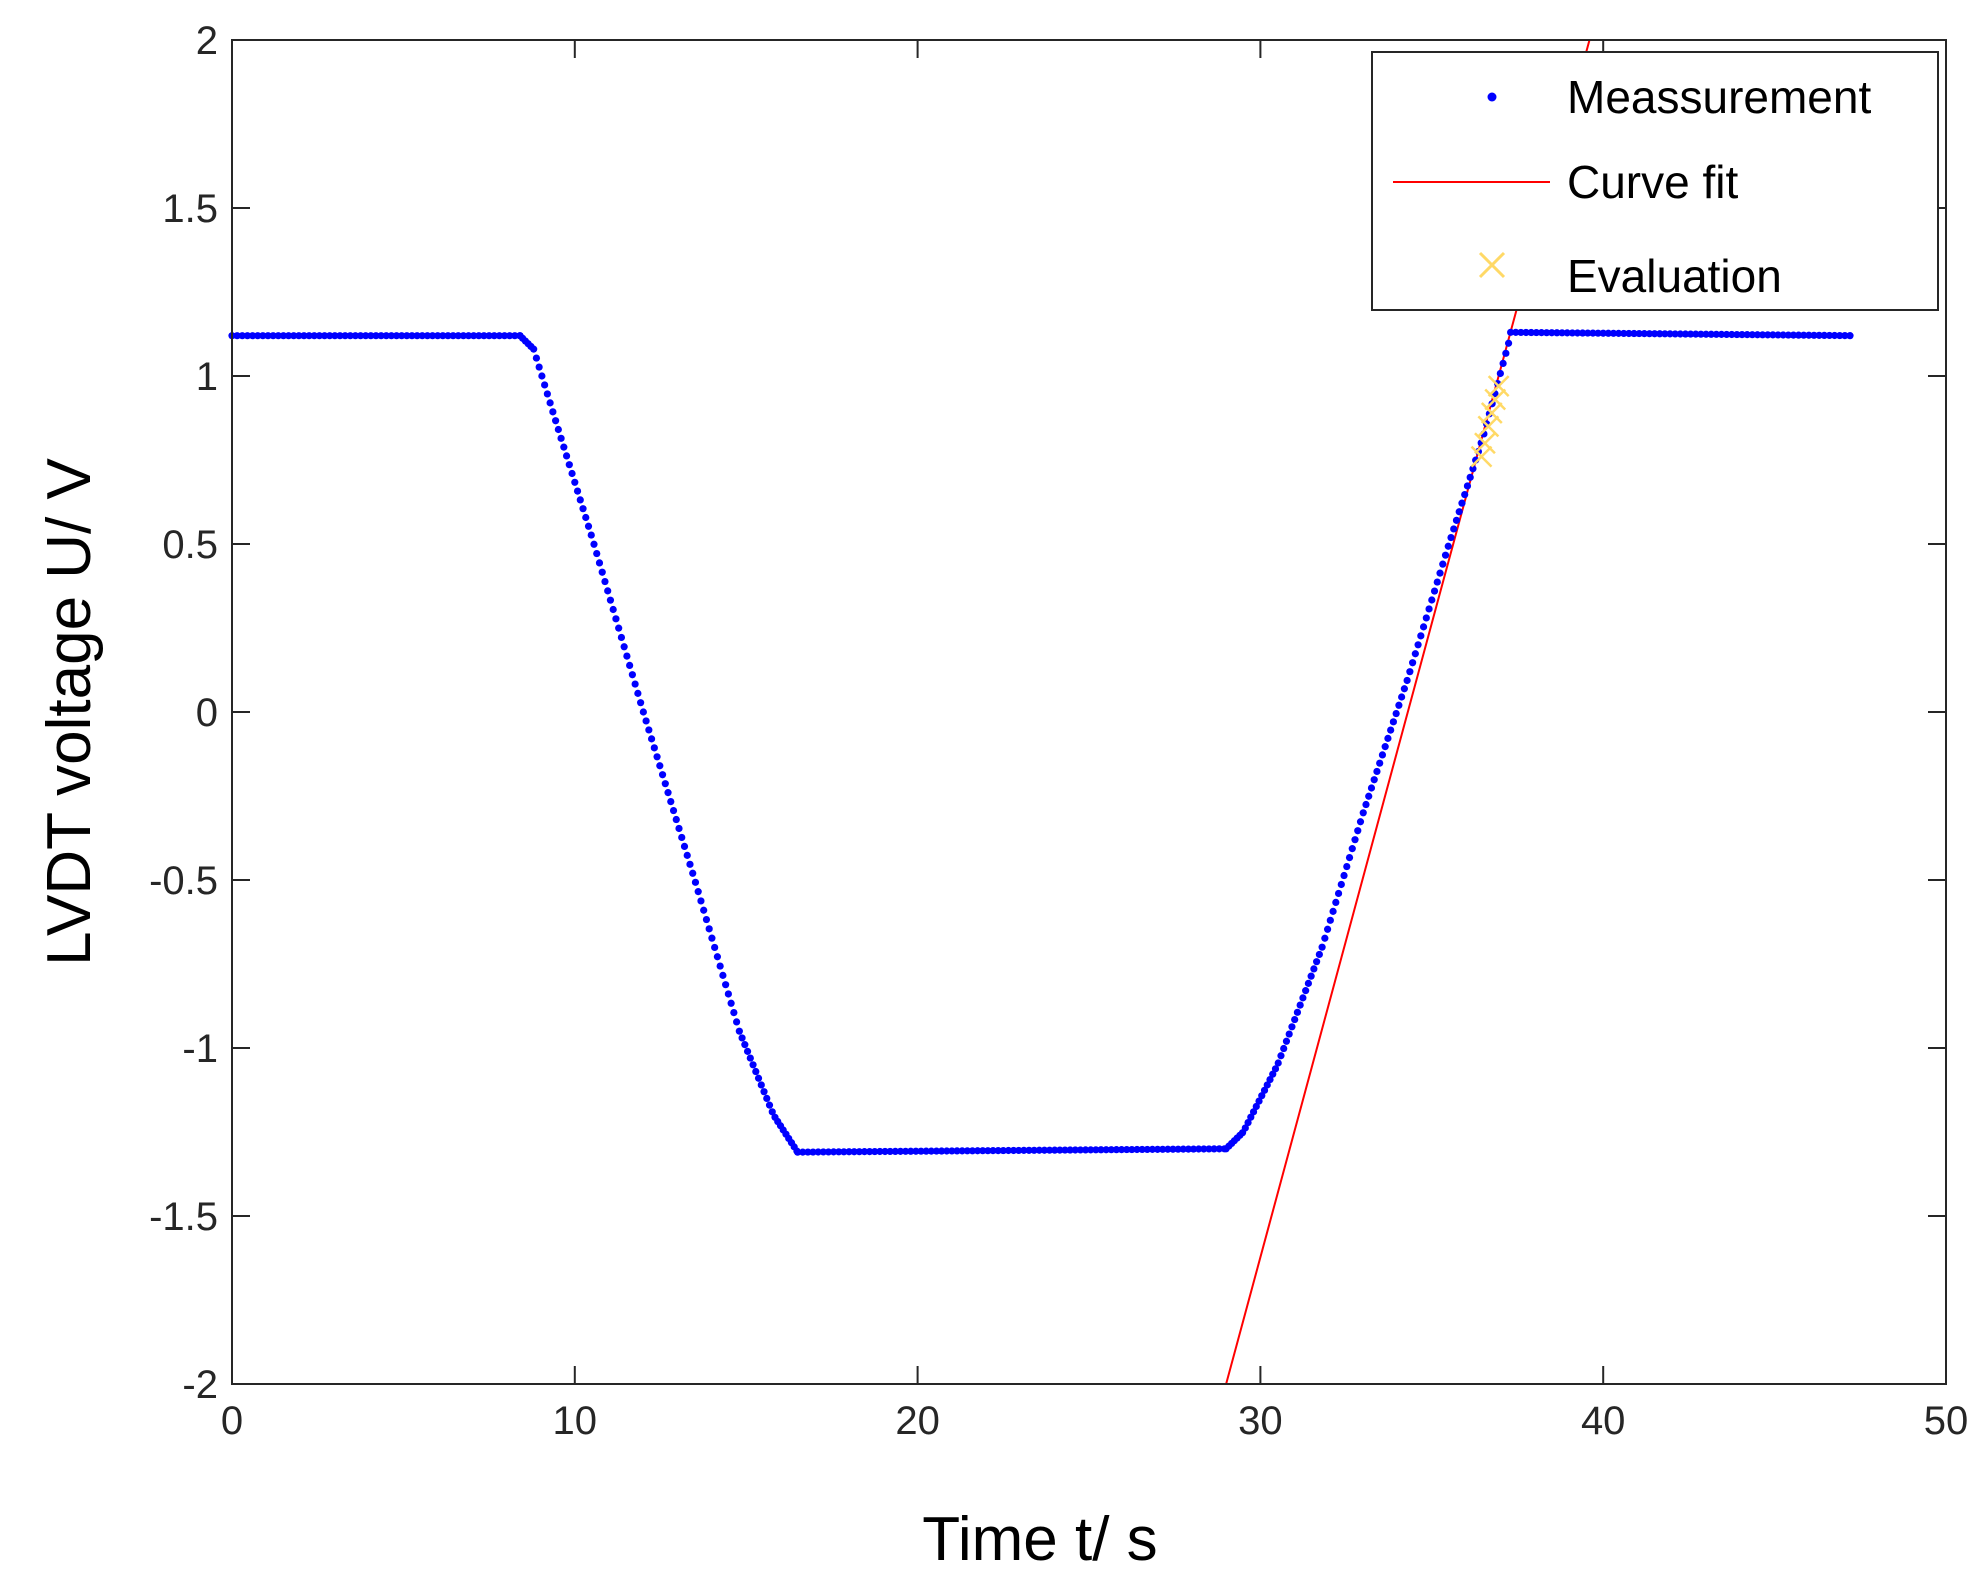  Describe the element at coordinates (1674, 276) in the screenshot. I see `legend-label-evaluation: Evaluation` at that location.